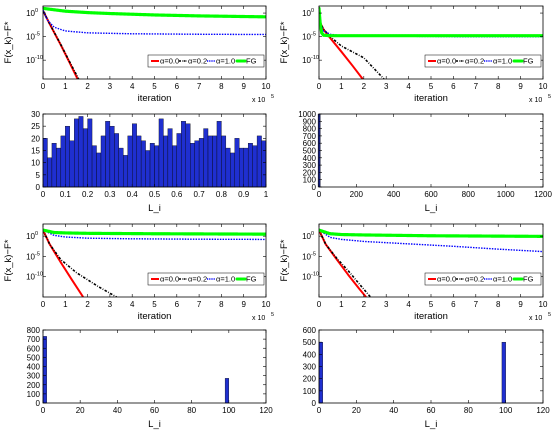 This screenshot has height=435, width=553. Describe the element at coordinates (110, 194) in the screenshot. I see `x-tick-label: 0.3` at that location.